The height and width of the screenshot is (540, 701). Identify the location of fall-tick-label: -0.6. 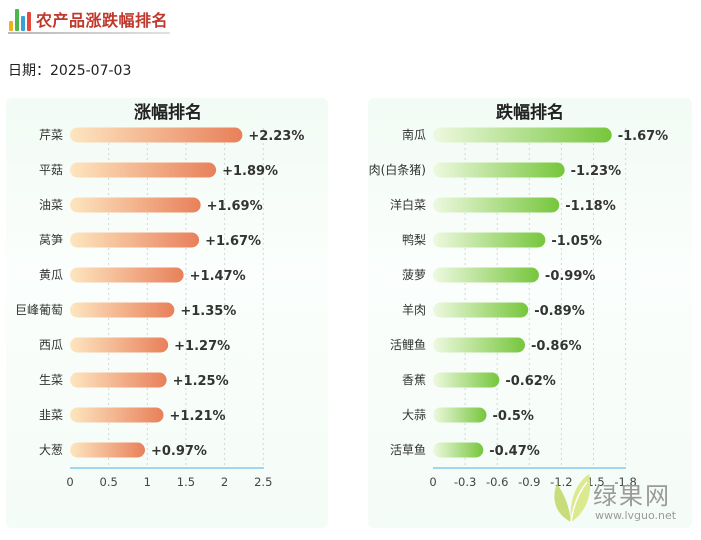
(497, 482).